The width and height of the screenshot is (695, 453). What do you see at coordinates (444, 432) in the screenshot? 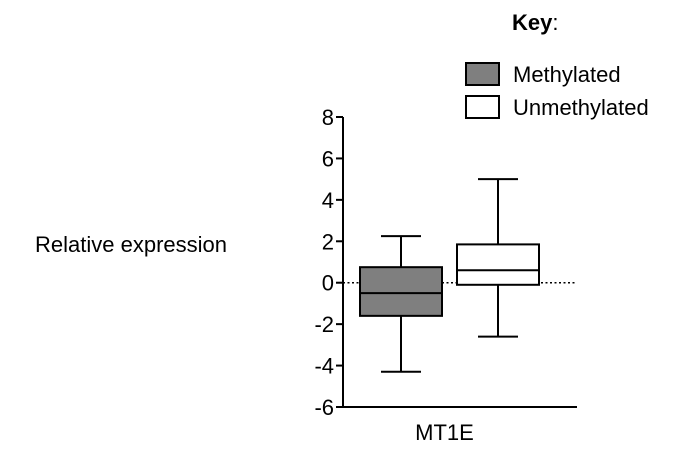
I see `x-category-label: MT1E` at bounding box center [444, 432].